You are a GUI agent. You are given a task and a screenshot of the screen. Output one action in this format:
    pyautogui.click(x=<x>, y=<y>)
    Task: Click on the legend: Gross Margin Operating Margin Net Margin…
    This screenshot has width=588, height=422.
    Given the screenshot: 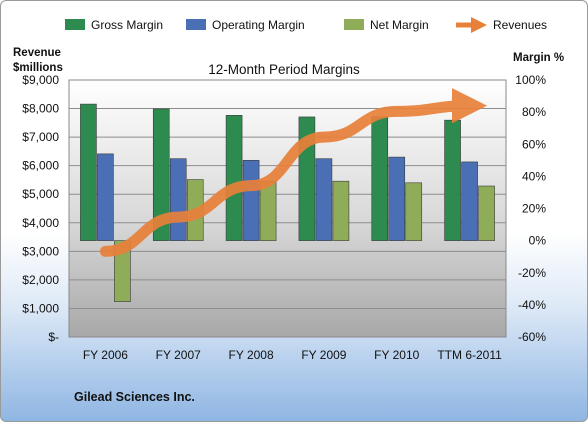 What is the action you would take?
    pyautogui.click(x=306, y=25)
    